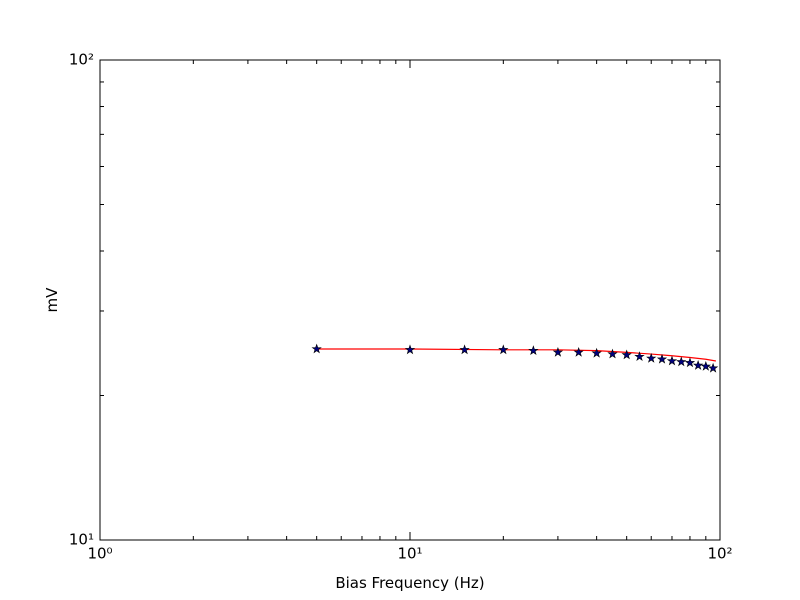  I want to click on y-tick-label: 10¹, so click(81, 540).